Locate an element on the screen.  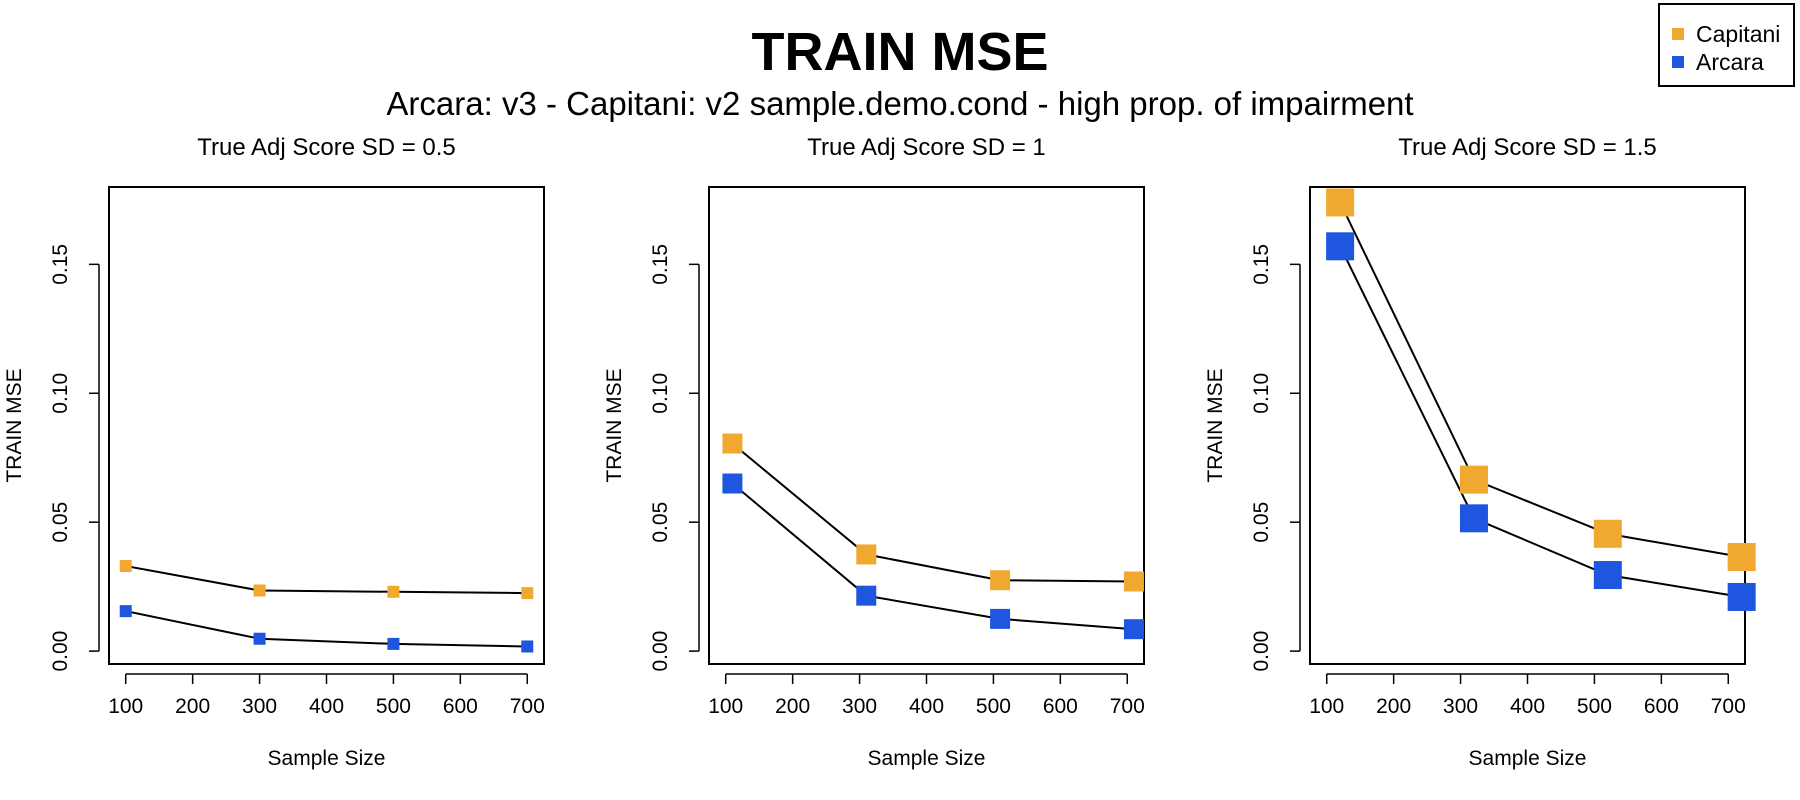
panel-2-x-axis-label: Sample Size is located at coordinates (927, 758).